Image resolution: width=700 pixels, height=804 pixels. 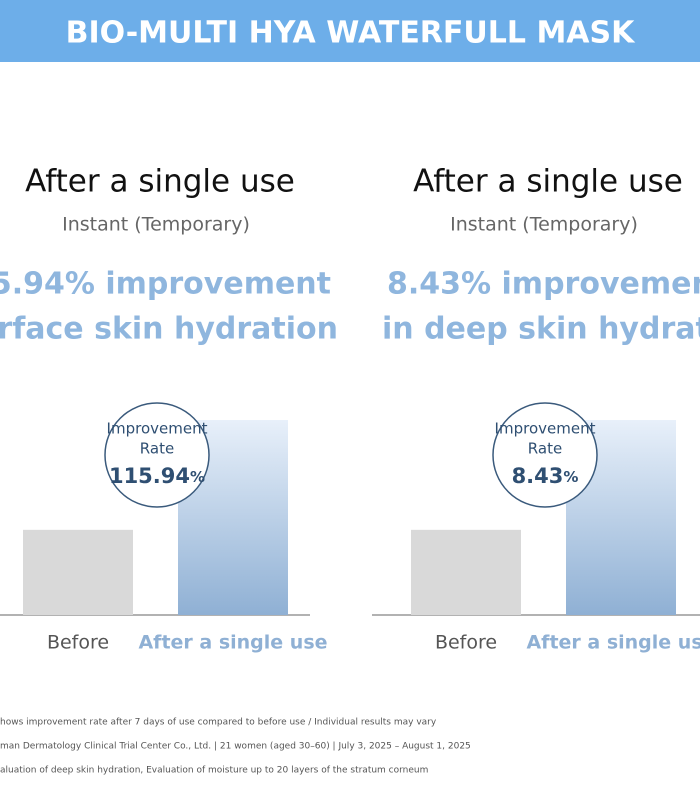 I want to click on headline: in deep skin hydration, so click(x=541, y=329).